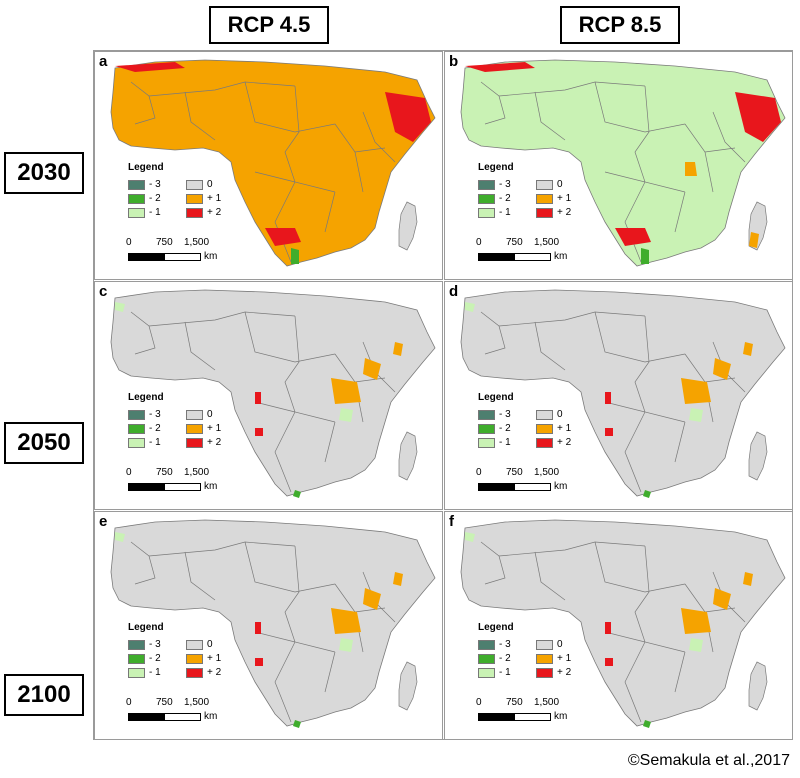  I want to click on panel-letter: a, so click(103, 61).